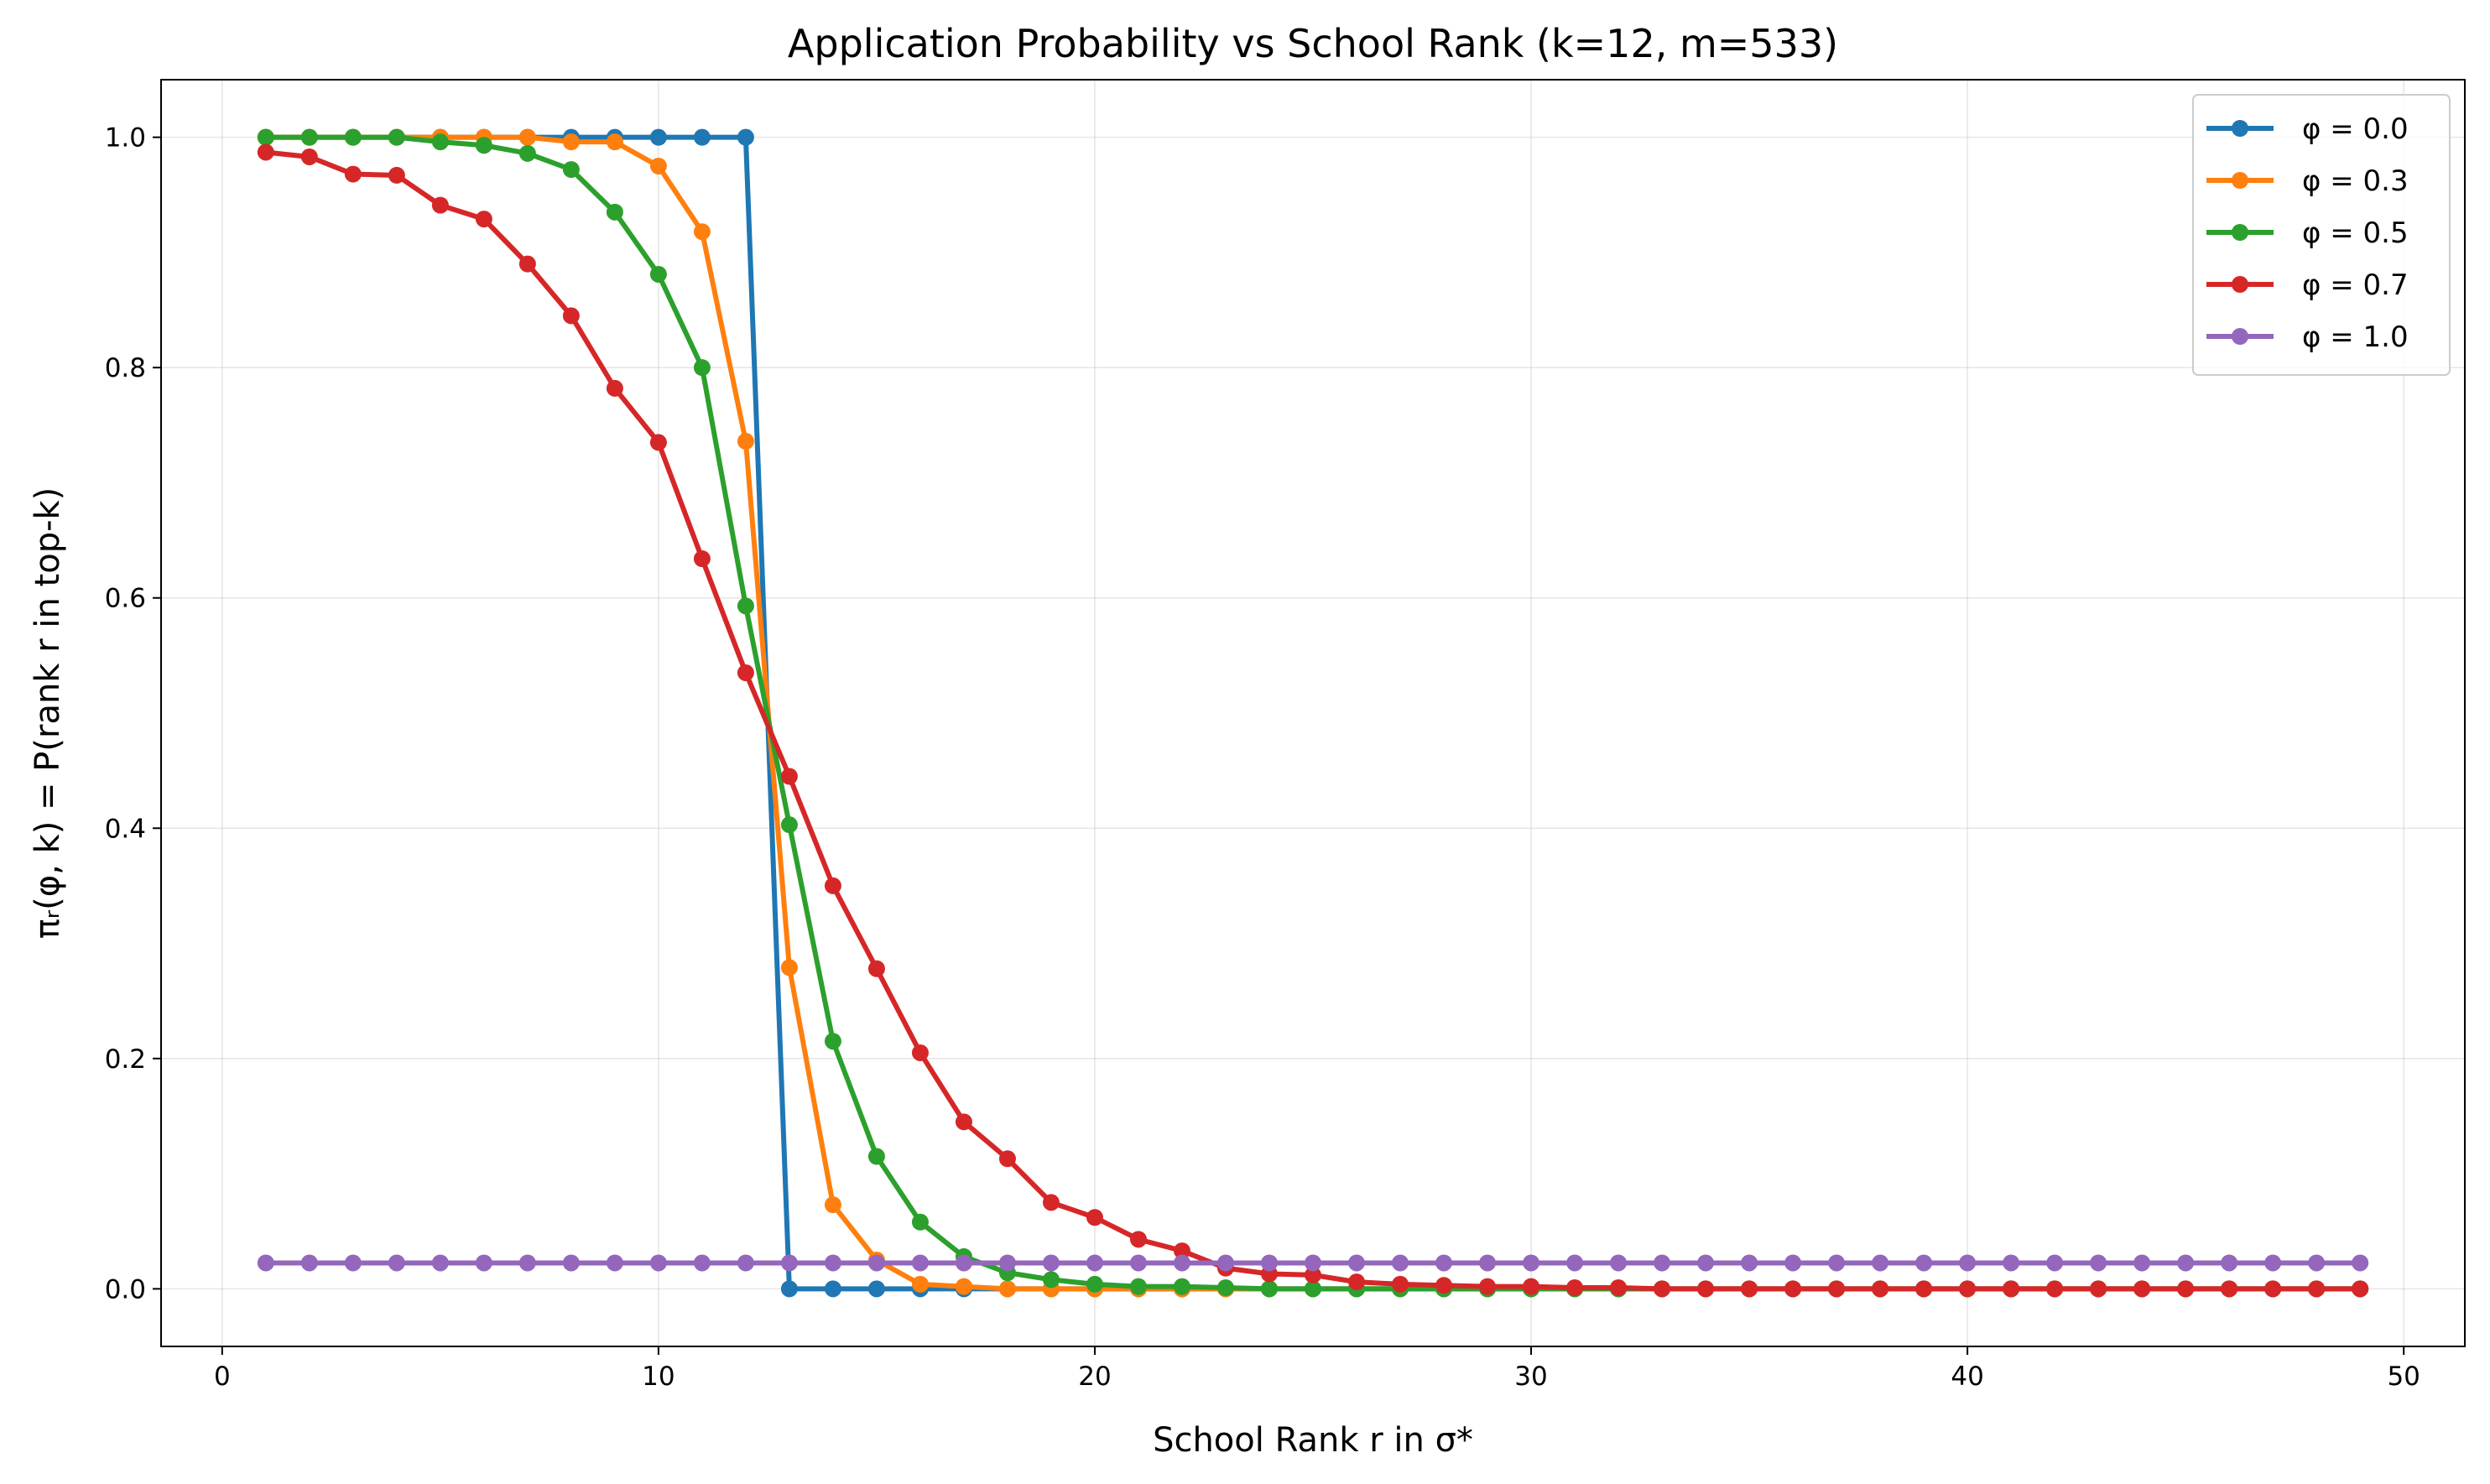 This screenshot has width=2490, height=1484. Describe the element at coordinates (2356, 129) in the screenshot. I see `legend-label: φ = 0.0` at that location.